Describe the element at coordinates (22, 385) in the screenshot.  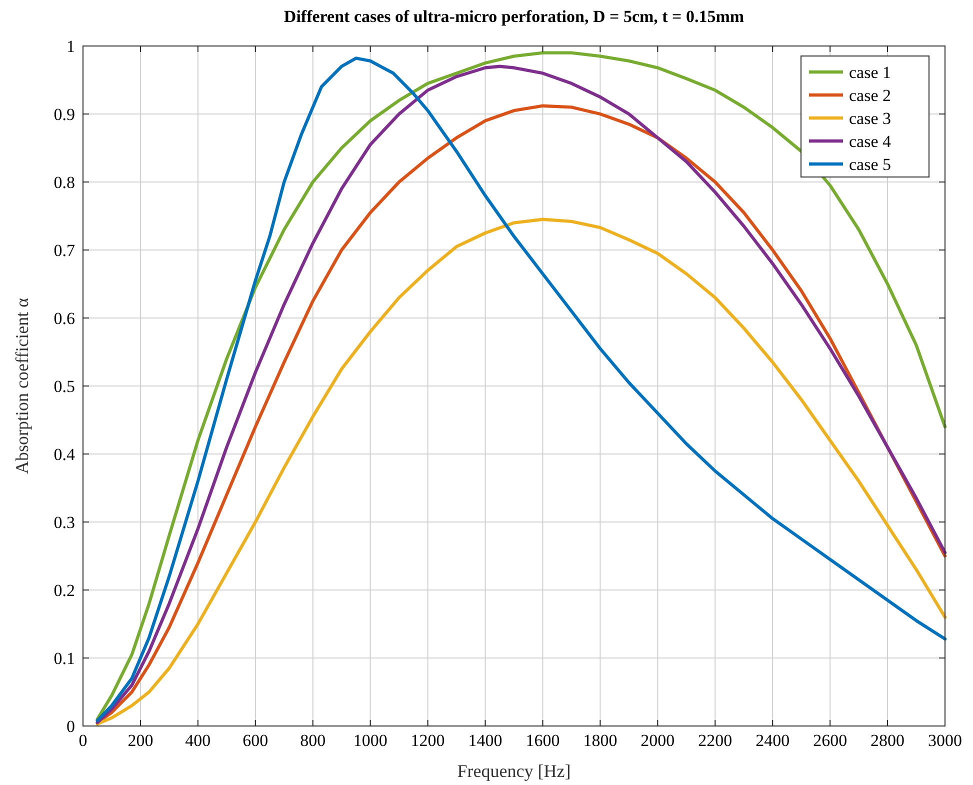
I see `y-axis-title: Absorption coefficient α` at that location.